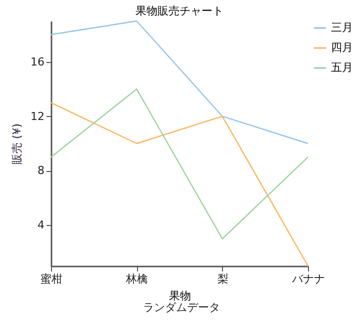 The width and height of the screenshot is (363, 325). I want to click on legend-label: 三月, so click(342, 27).